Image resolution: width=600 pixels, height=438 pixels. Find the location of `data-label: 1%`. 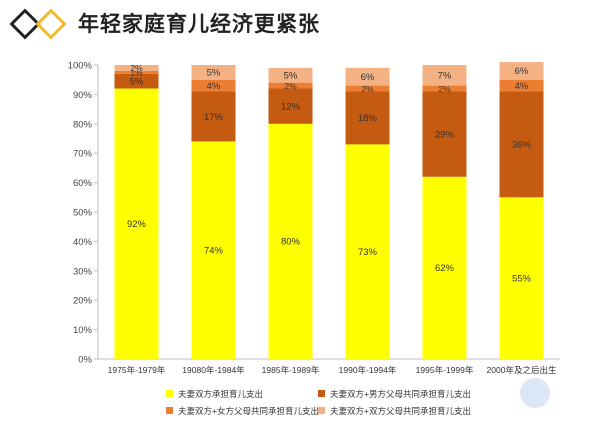

data-label: 1% is located at coordinates (136, 73).